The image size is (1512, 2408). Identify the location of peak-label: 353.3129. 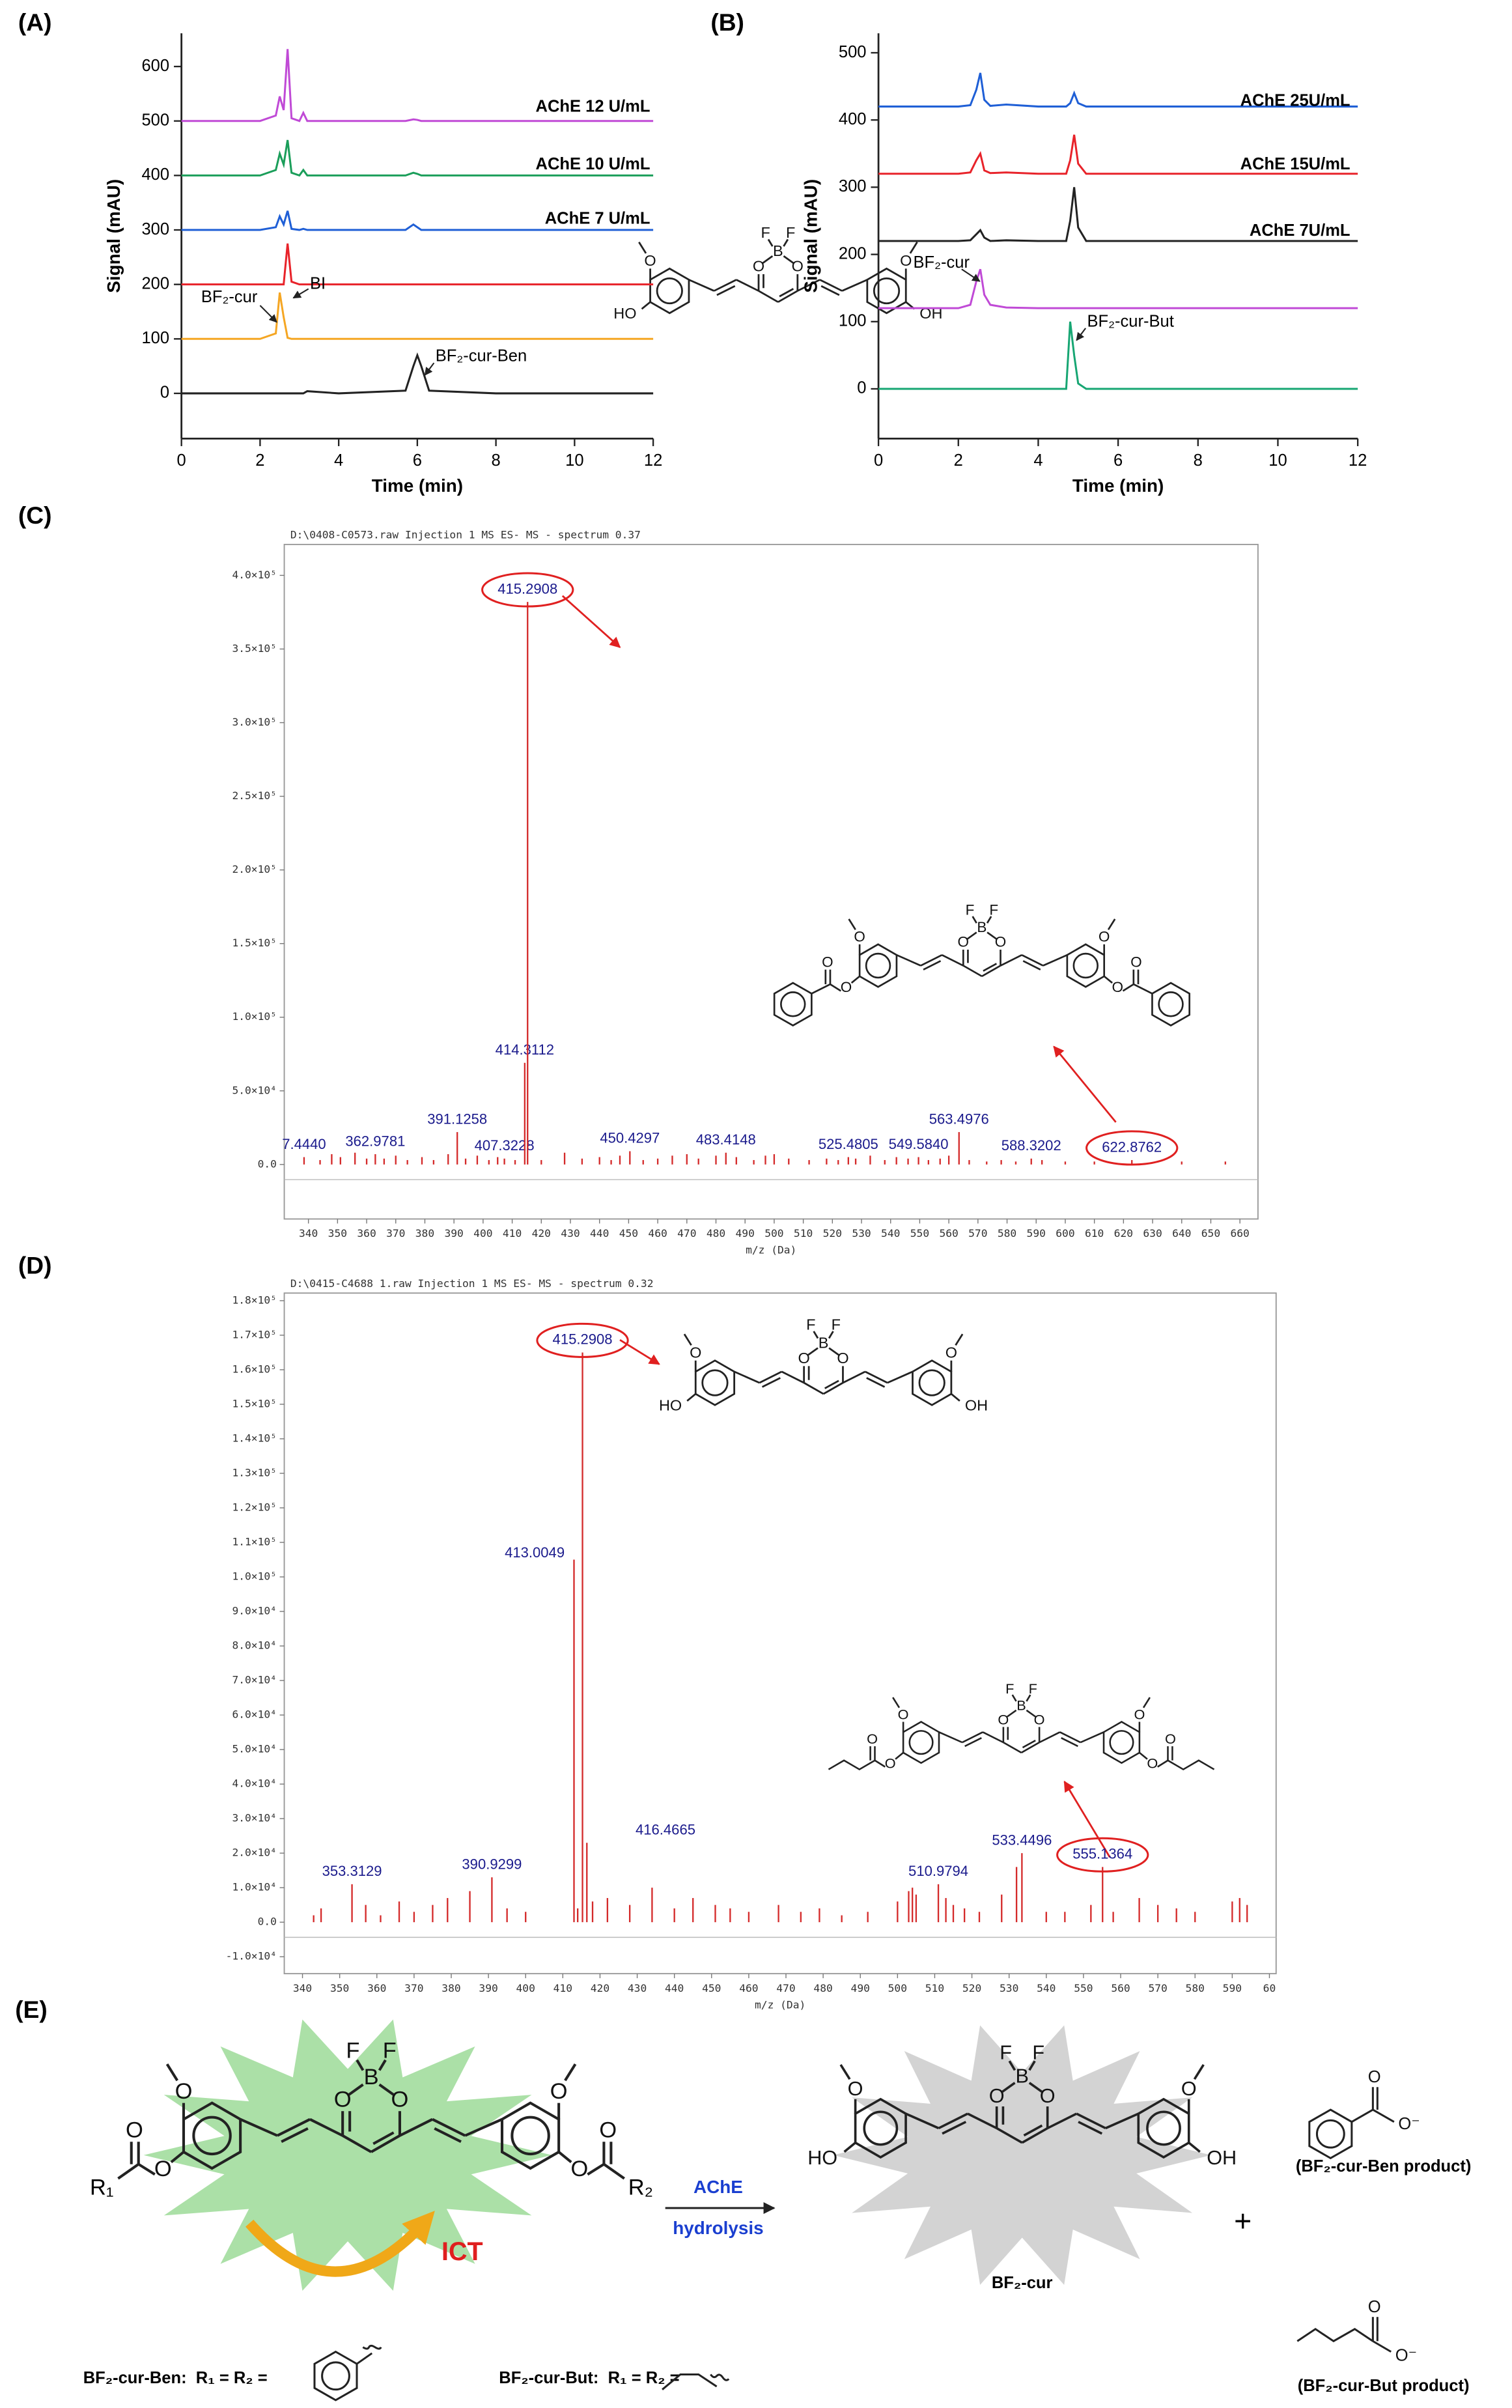
(352, 1871).